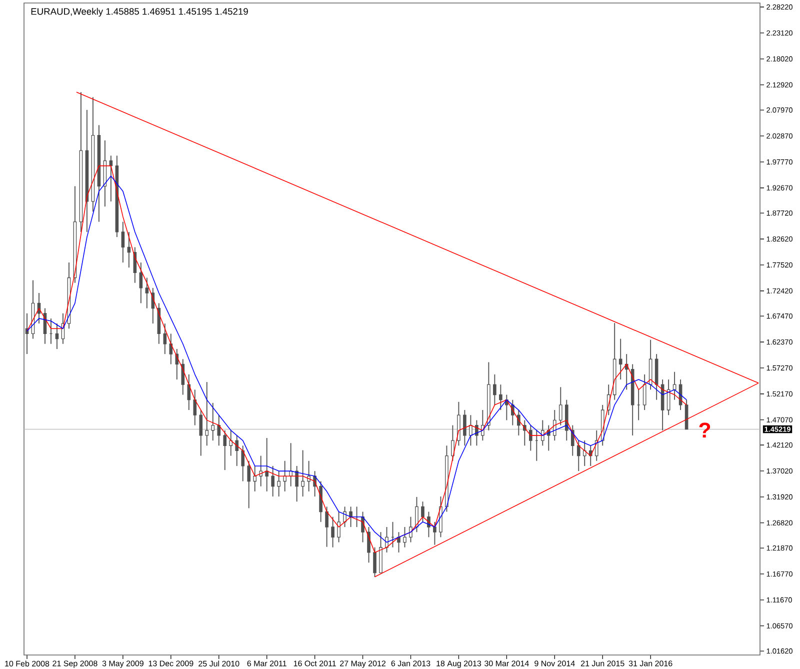 This screenshot has height=669, width=800. Describe the element at coordinates (139, 12) in the screenshot. I see `chart-title: EURAUD,Weekly 1.45885 1.46951 1.45195 1.45219` at that location.